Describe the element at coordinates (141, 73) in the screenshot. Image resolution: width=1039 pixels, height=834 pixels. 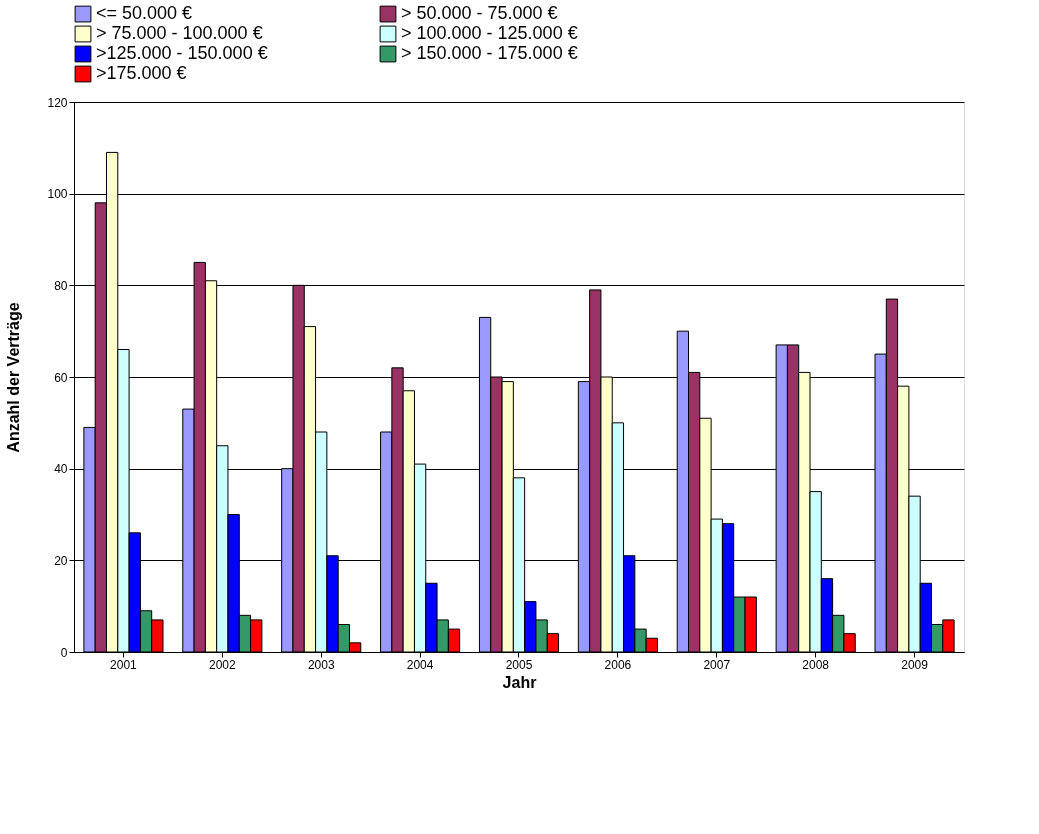
I see `legend-label: >175.000 €` at that location.